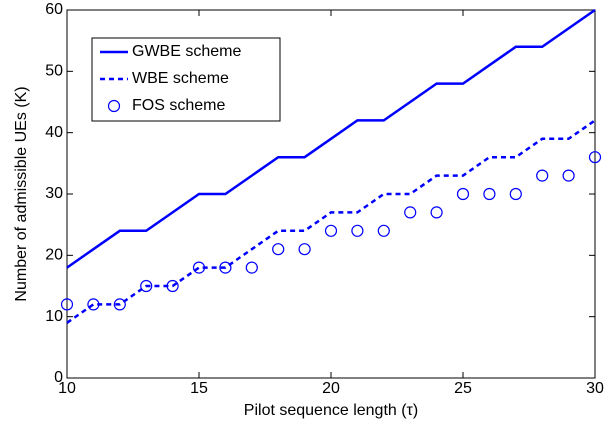  I want to click on x-tick-label: 20, so click(331, 388).